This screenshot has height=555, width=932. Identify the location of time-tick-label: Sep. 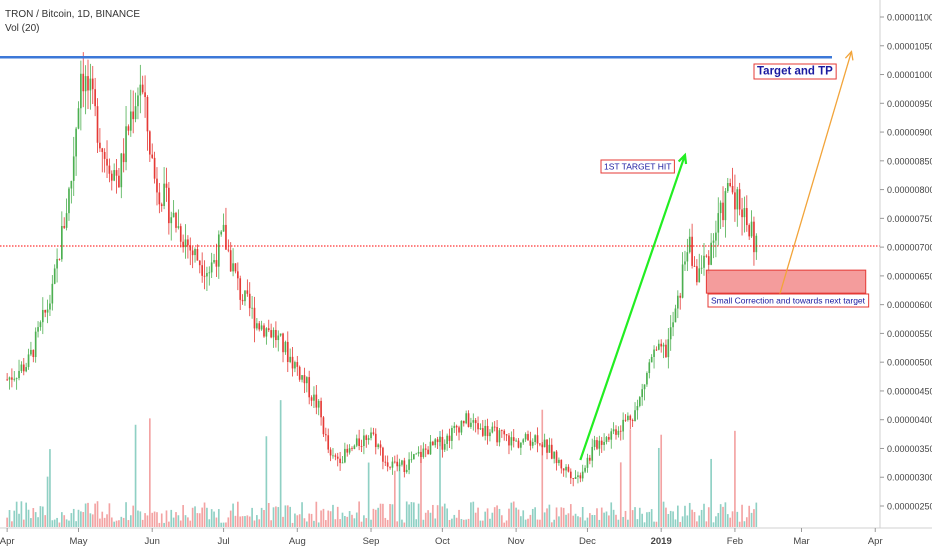
(371, 541).